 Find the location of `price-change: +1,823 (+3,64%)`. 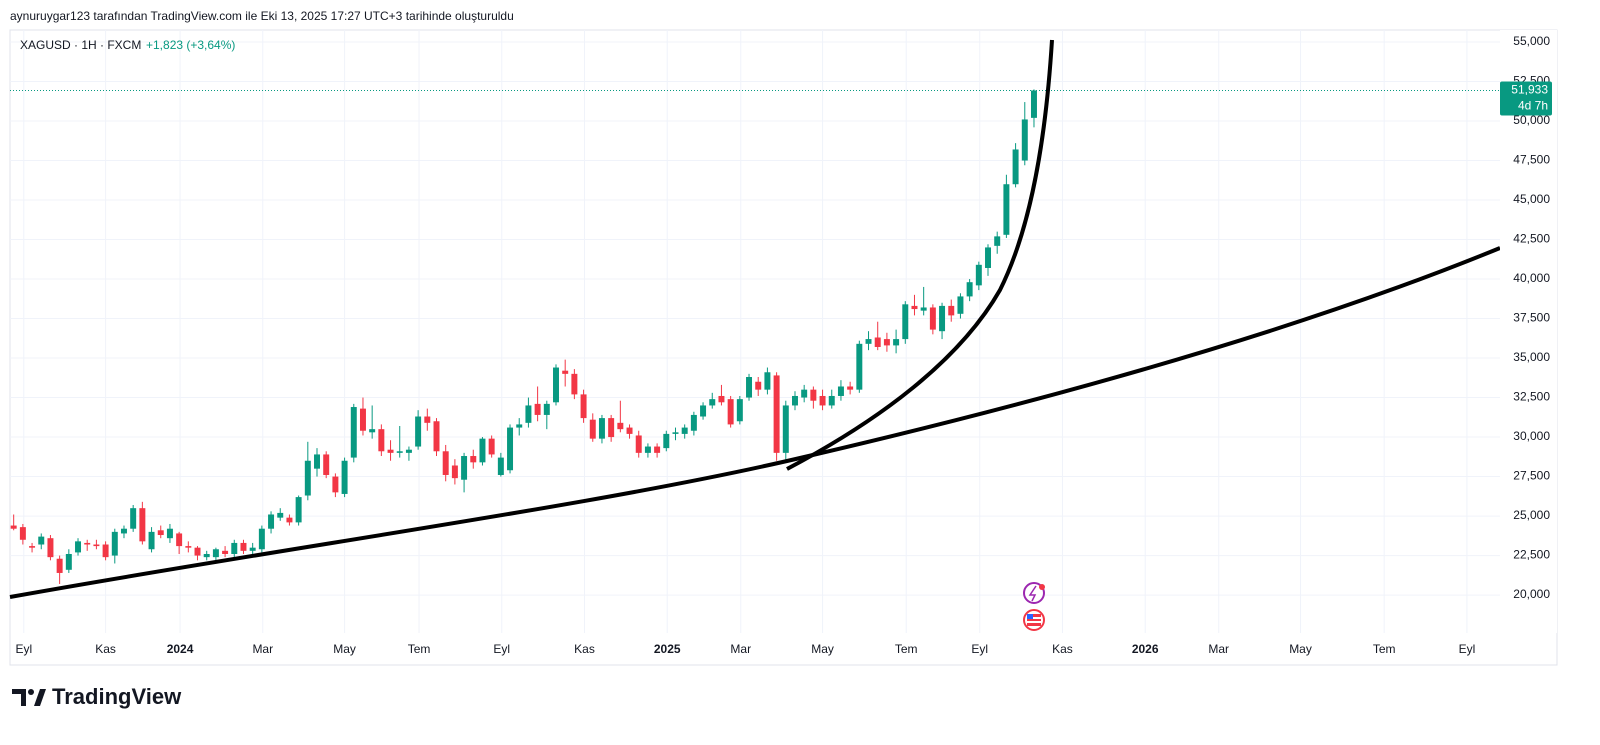

price-change: +1,823 (+3,64%) is located at coordinates (190, 45).